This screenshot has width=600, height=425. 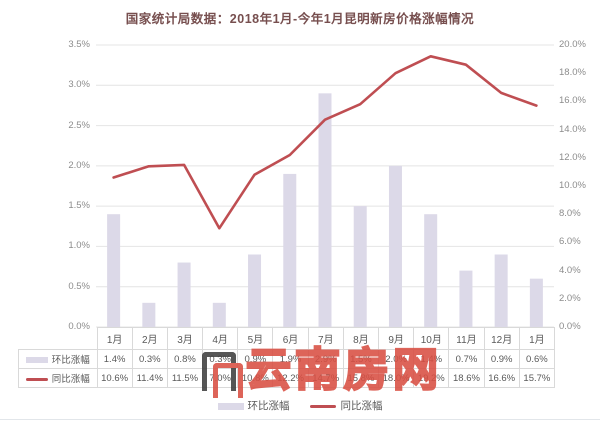 I want to click on month-header-cell: 4月, so click(x=220, y=338).